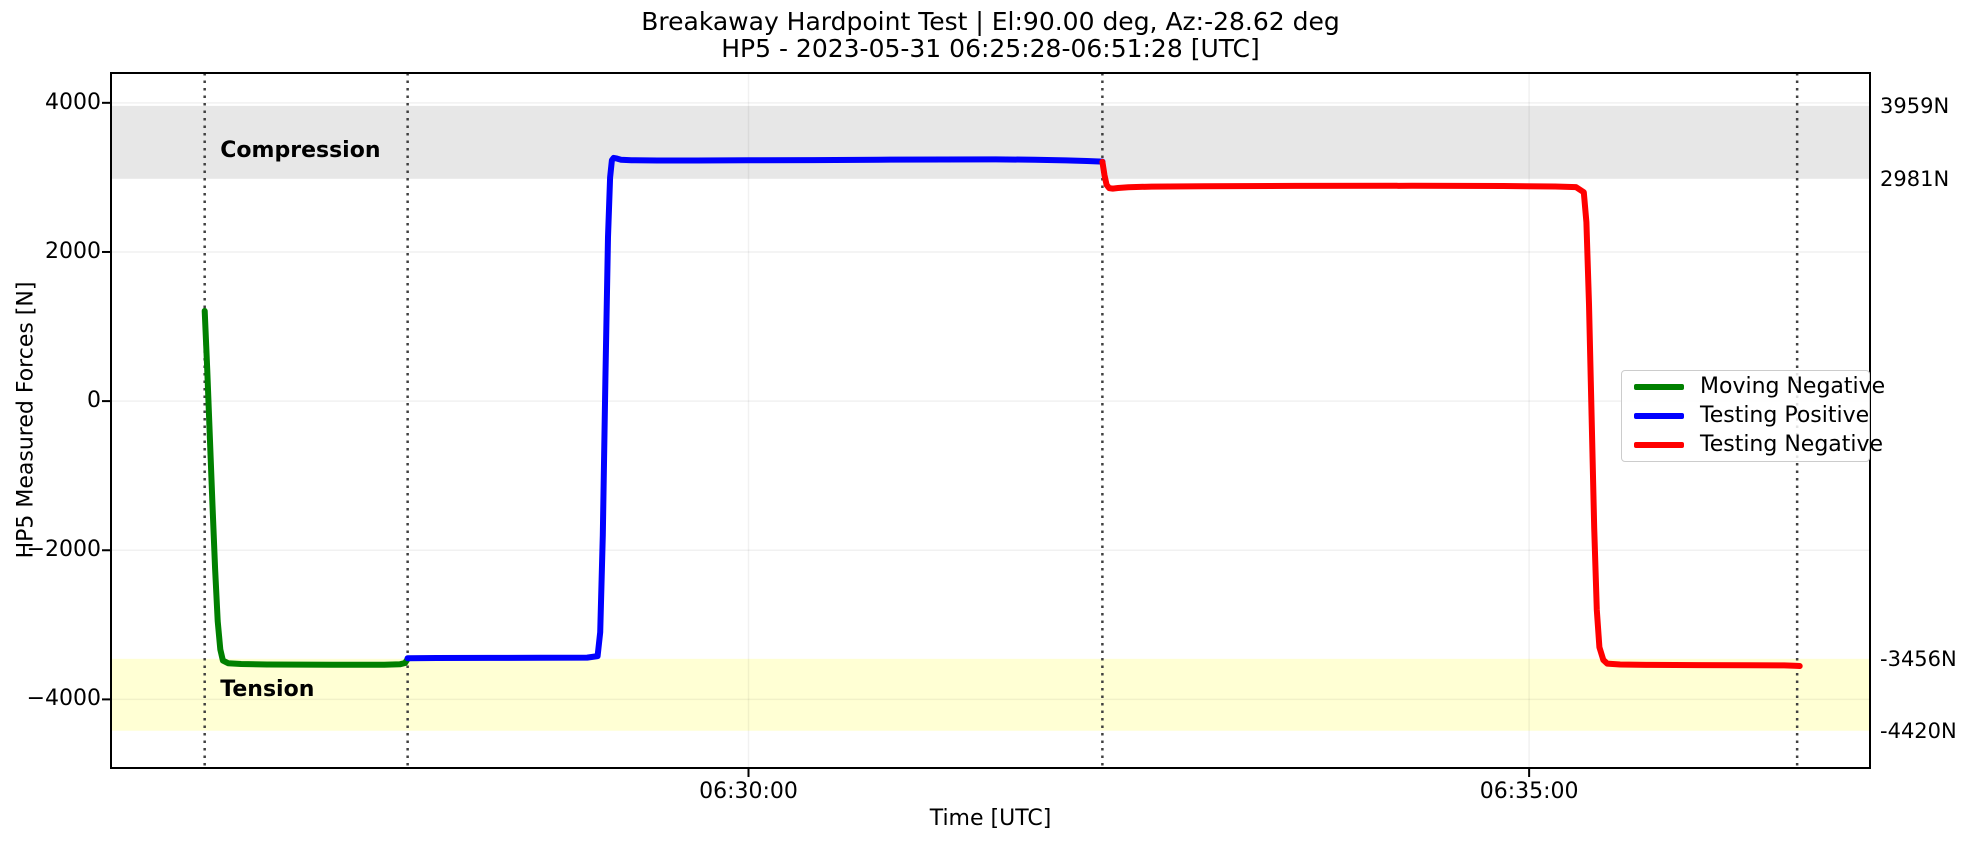  Describe the element at coordinates (73, 251) in the screenshot. I see `y-tick-label: 2000` at that location.